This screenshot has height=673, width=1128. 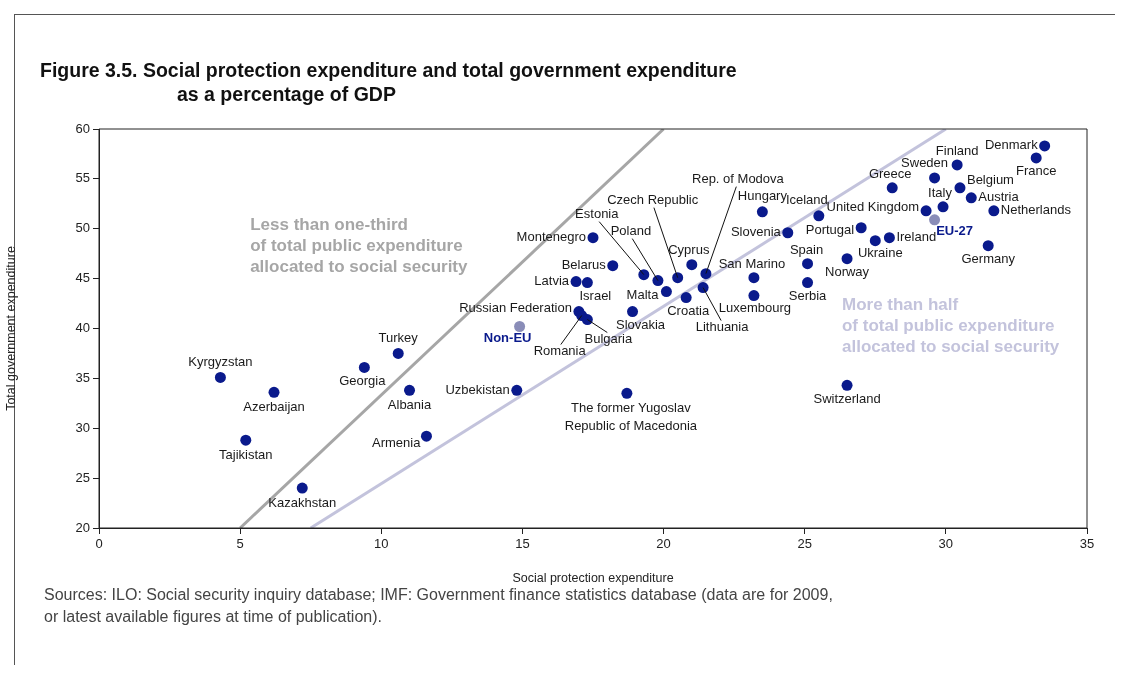 What do you see at coordinates (738, 179) in the screenshot?
I see `annotation: Rep. of Modova` at bounding box center [738, 179].